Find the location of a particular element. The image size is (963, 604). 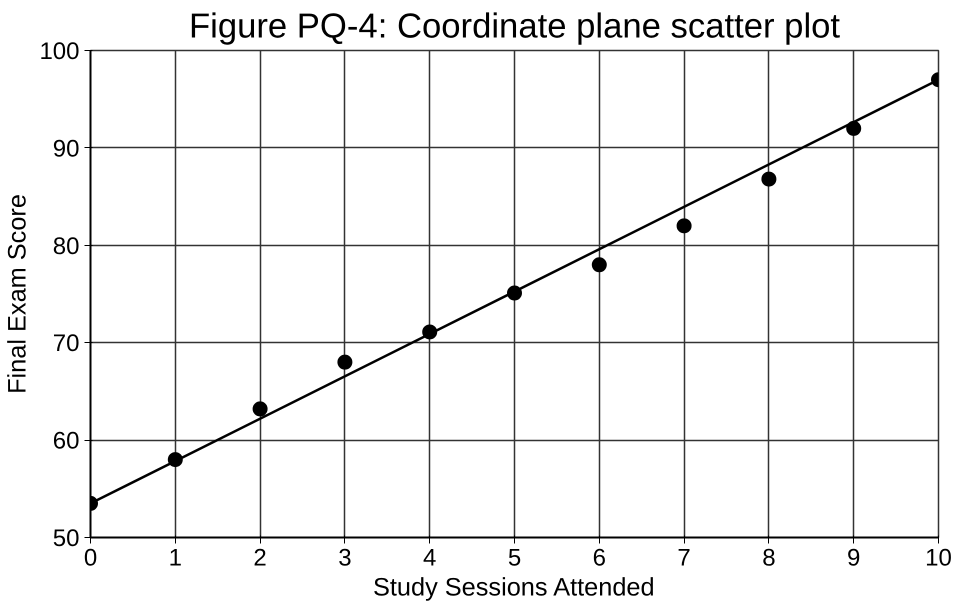

y-tick-label: 70 is located at coordinates (66, 344).